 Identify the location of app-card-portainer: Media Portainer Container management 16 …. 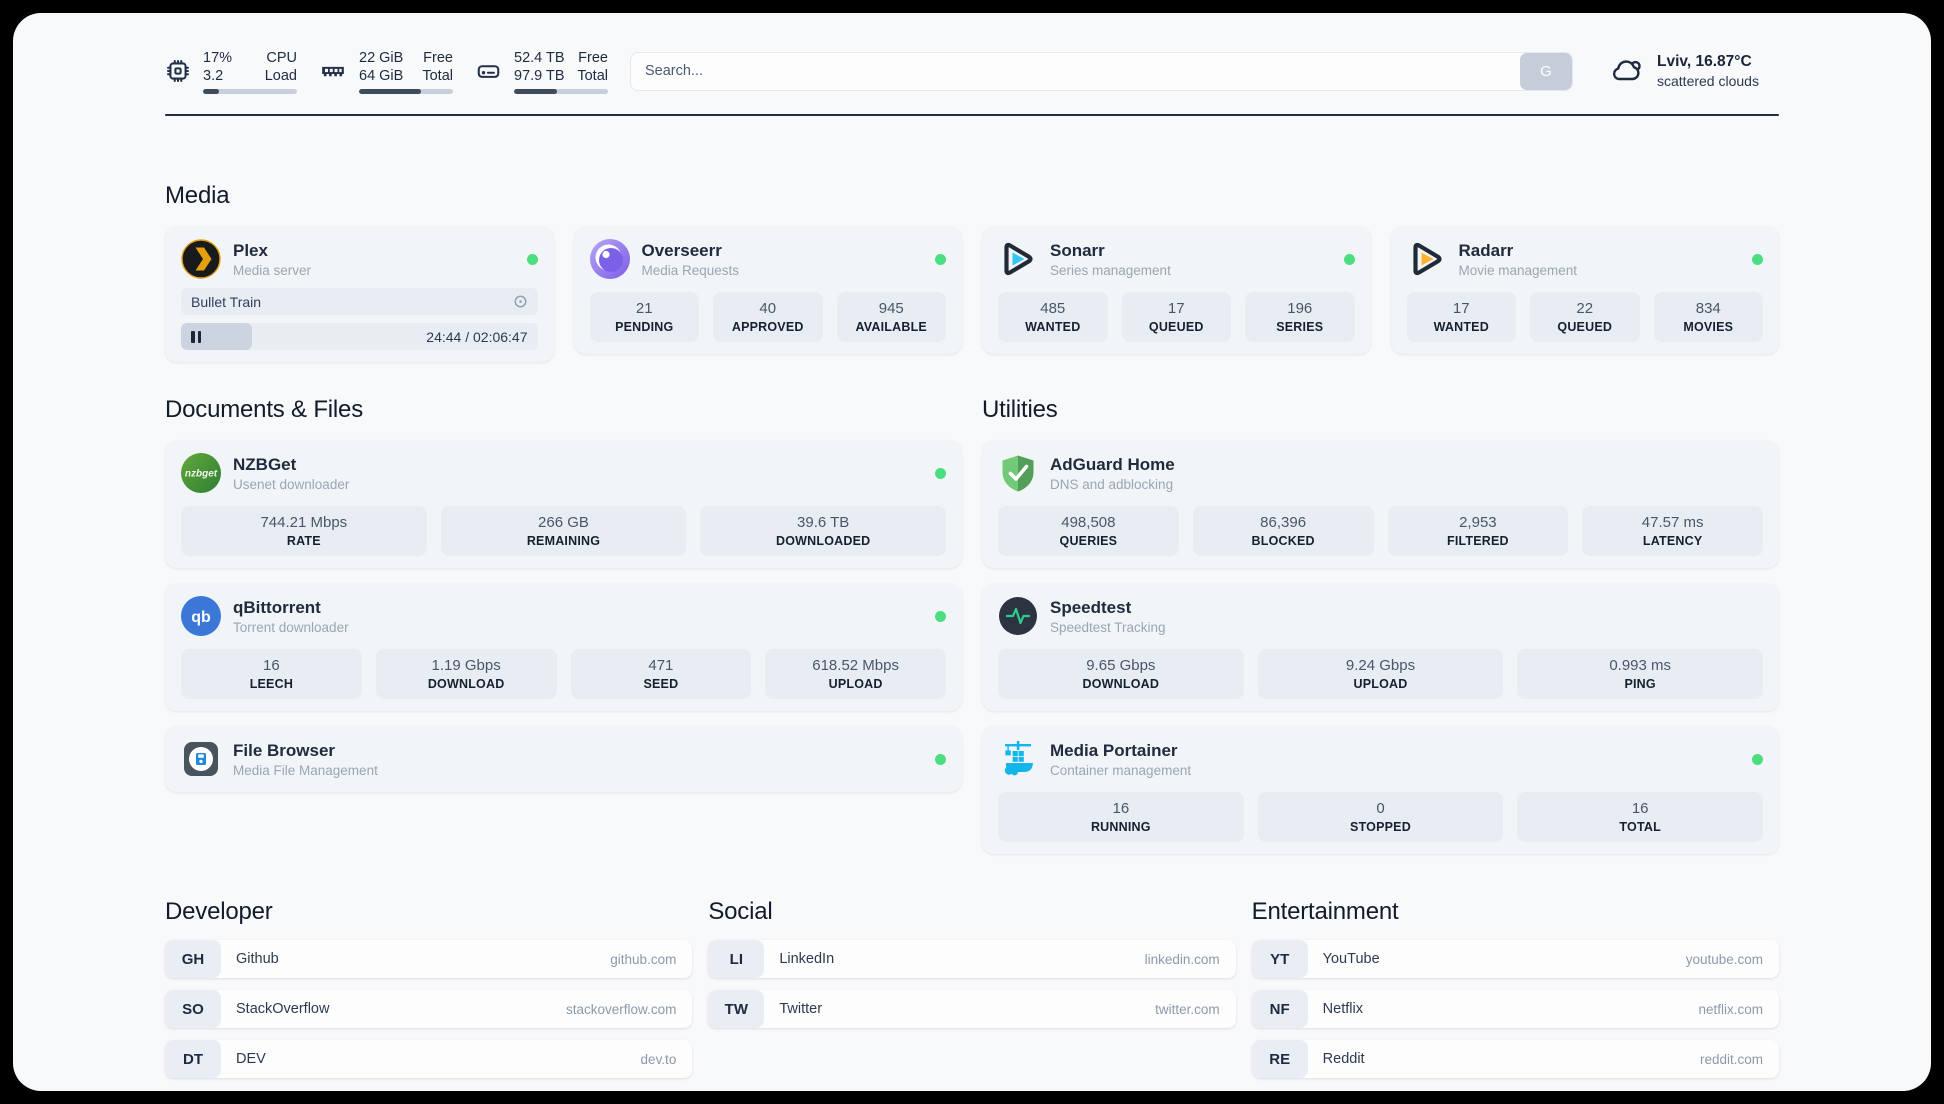
(1380, 790).